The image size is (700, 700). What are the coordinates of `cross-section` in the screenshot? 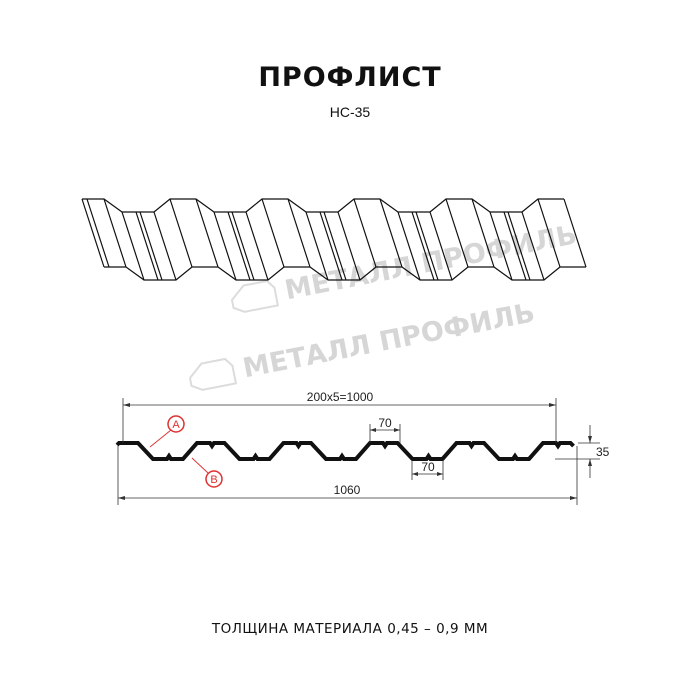 It's located at (345, 451).